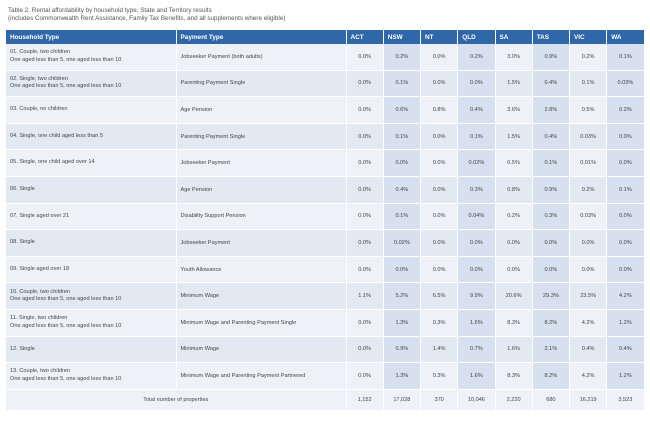 The height and width of the screenshot is (445, 650). I want to click on header-payment: Payment Type, so click(261, 37).